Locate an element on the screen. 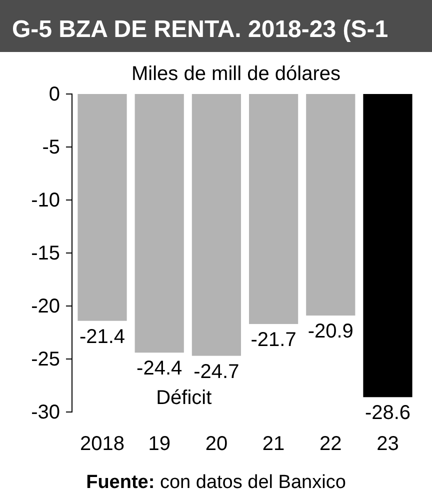 The width and height of the screenshot is (432, 500). y-tick-label: -25 is located at coordinates (45, 359).